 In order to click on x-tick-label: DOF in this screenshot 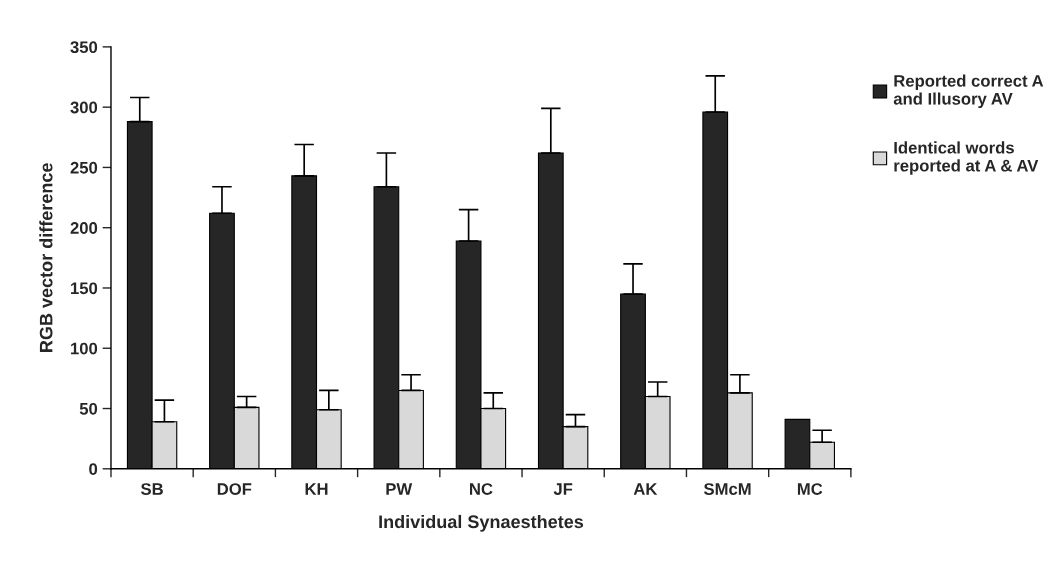, I will do `click(234, 489)`.